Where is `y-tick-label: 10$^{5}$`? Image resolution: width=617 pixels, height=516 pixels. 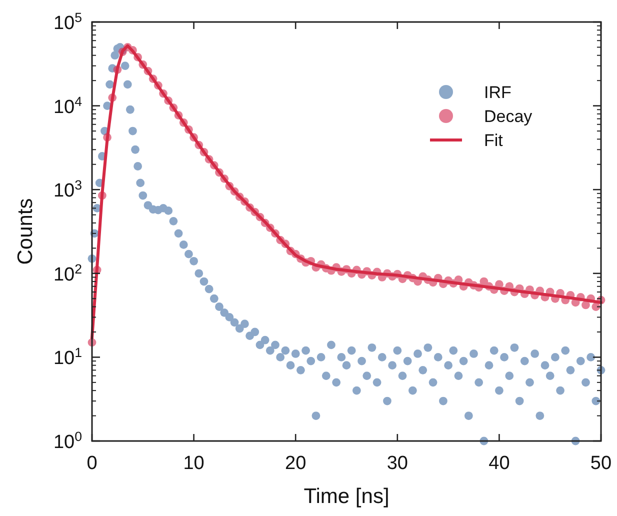 y-tick-label: 10$^{5}$ is located at coordinates (67, 22).